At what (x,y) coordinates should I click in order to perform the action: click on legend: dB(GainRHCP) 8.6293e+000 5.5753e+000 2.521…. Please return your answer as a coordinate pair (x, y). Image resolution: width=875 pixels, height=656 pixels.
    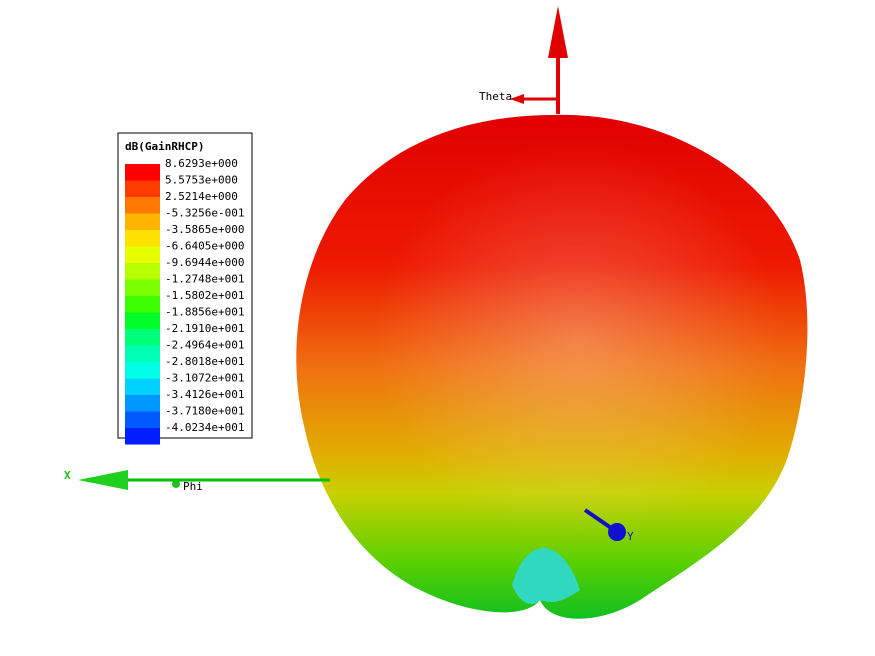
    Looking at the image, I should click on (185, 288).